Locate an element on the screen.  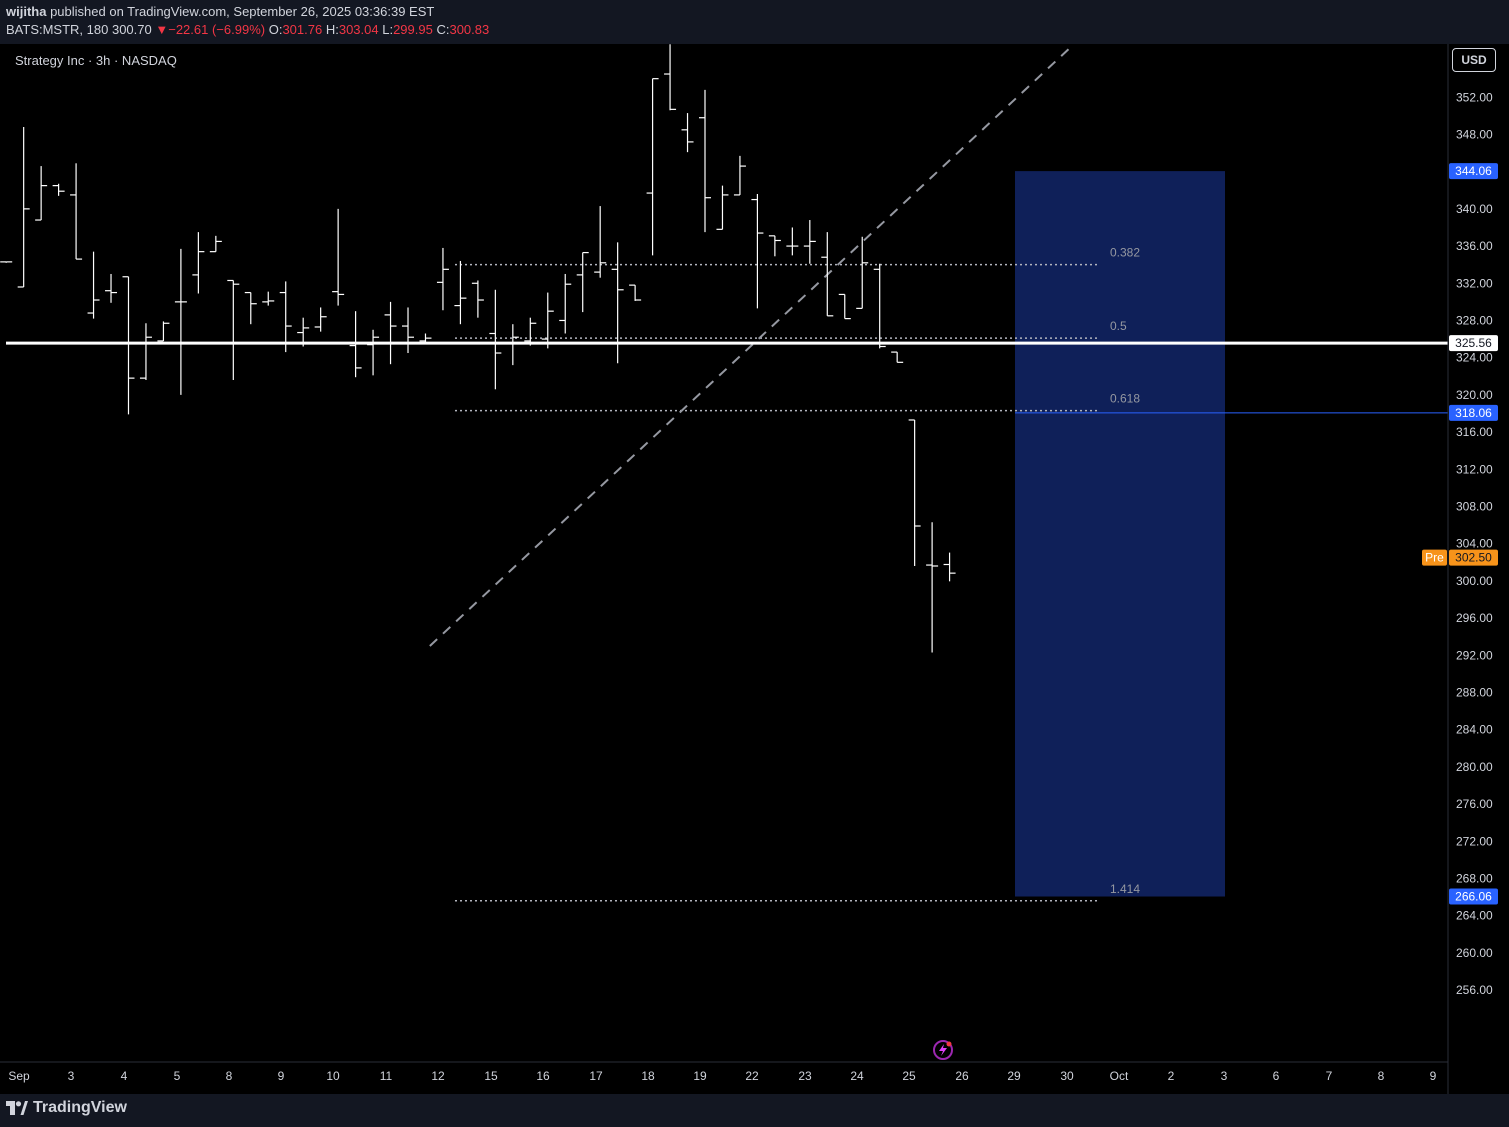
box-bottom-price-label-bg is located at coordinates (1473, 896).